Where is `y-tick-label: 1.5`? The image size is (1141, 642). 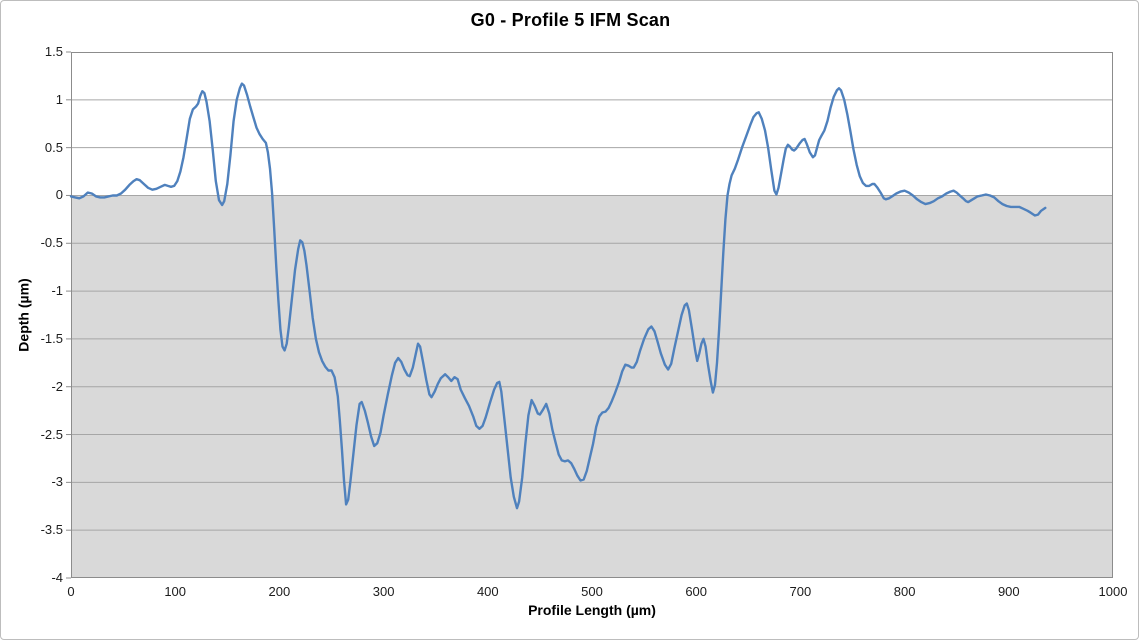
y-tick-label: 1.5 is located at coordinates (53, 51).